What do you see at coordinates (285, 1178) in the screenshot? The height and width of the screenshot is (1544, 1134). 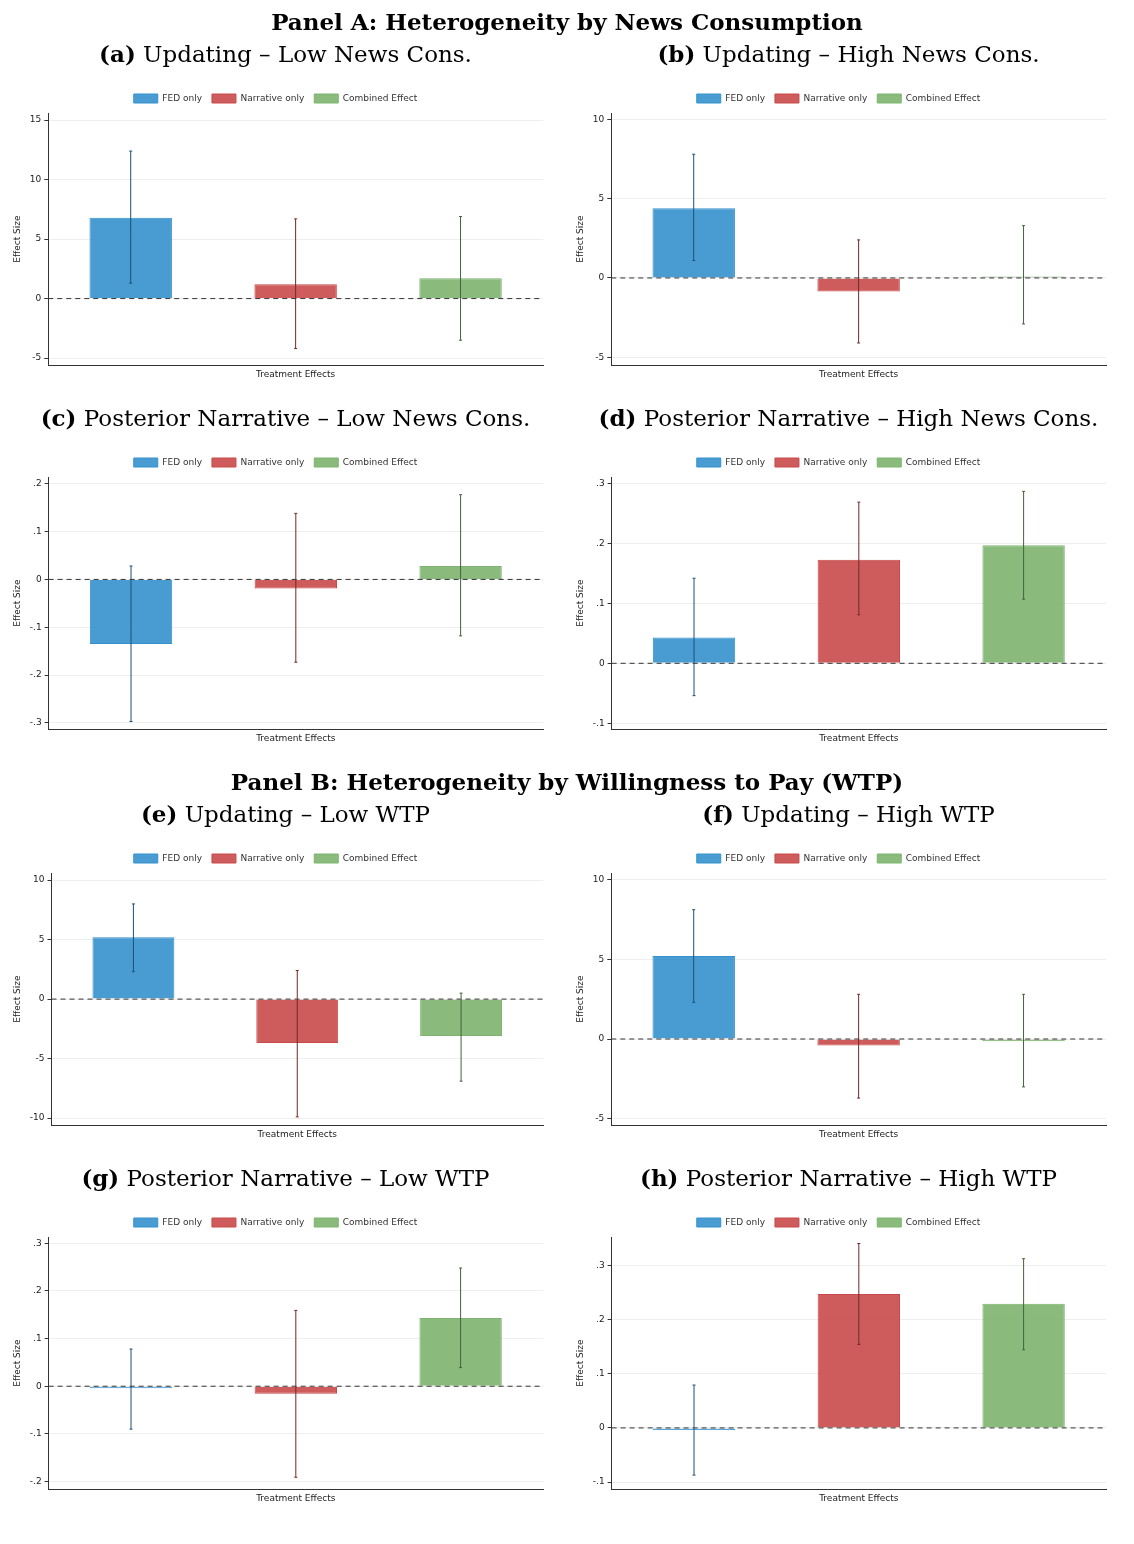 I see `chart-title: (g) Posterior Narrative – Low WTP` at bounding box center [285, 1178].